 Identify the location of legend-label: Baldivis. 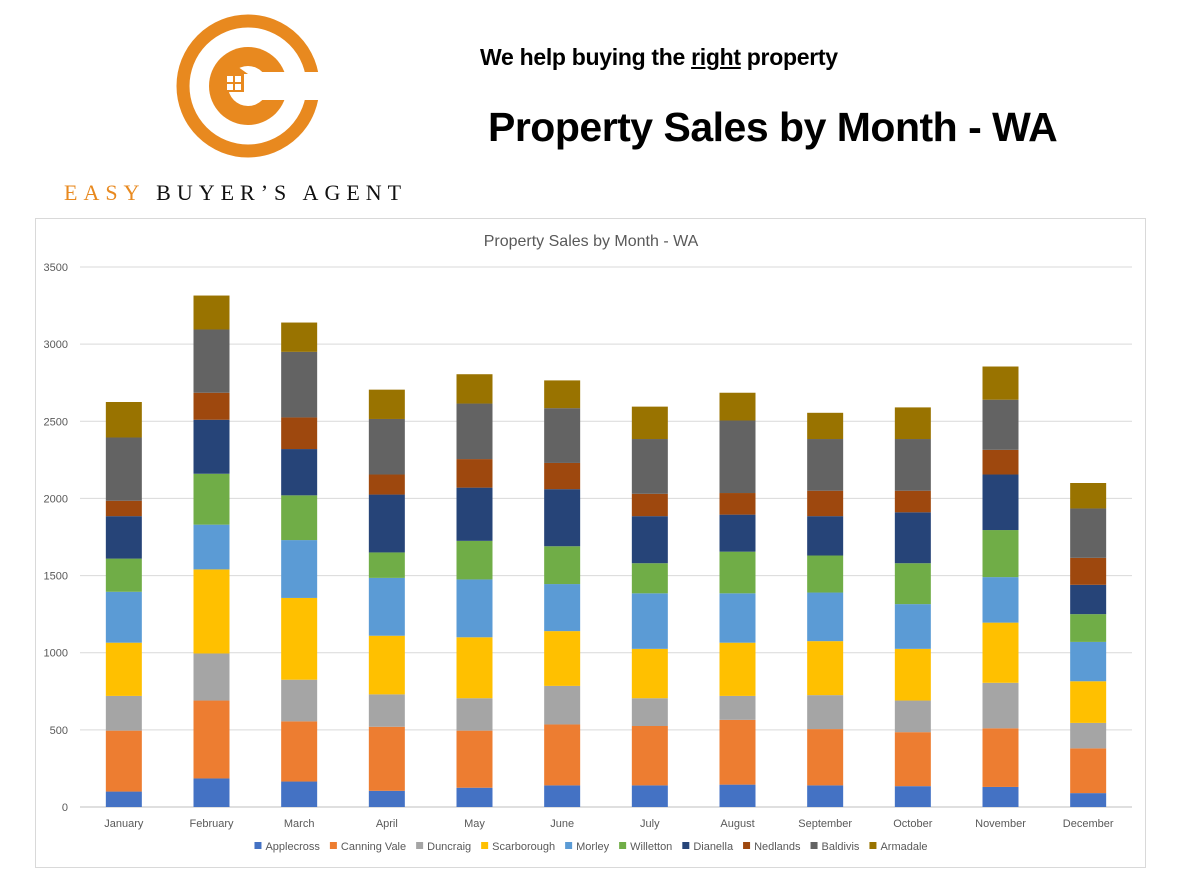
(841, 847).